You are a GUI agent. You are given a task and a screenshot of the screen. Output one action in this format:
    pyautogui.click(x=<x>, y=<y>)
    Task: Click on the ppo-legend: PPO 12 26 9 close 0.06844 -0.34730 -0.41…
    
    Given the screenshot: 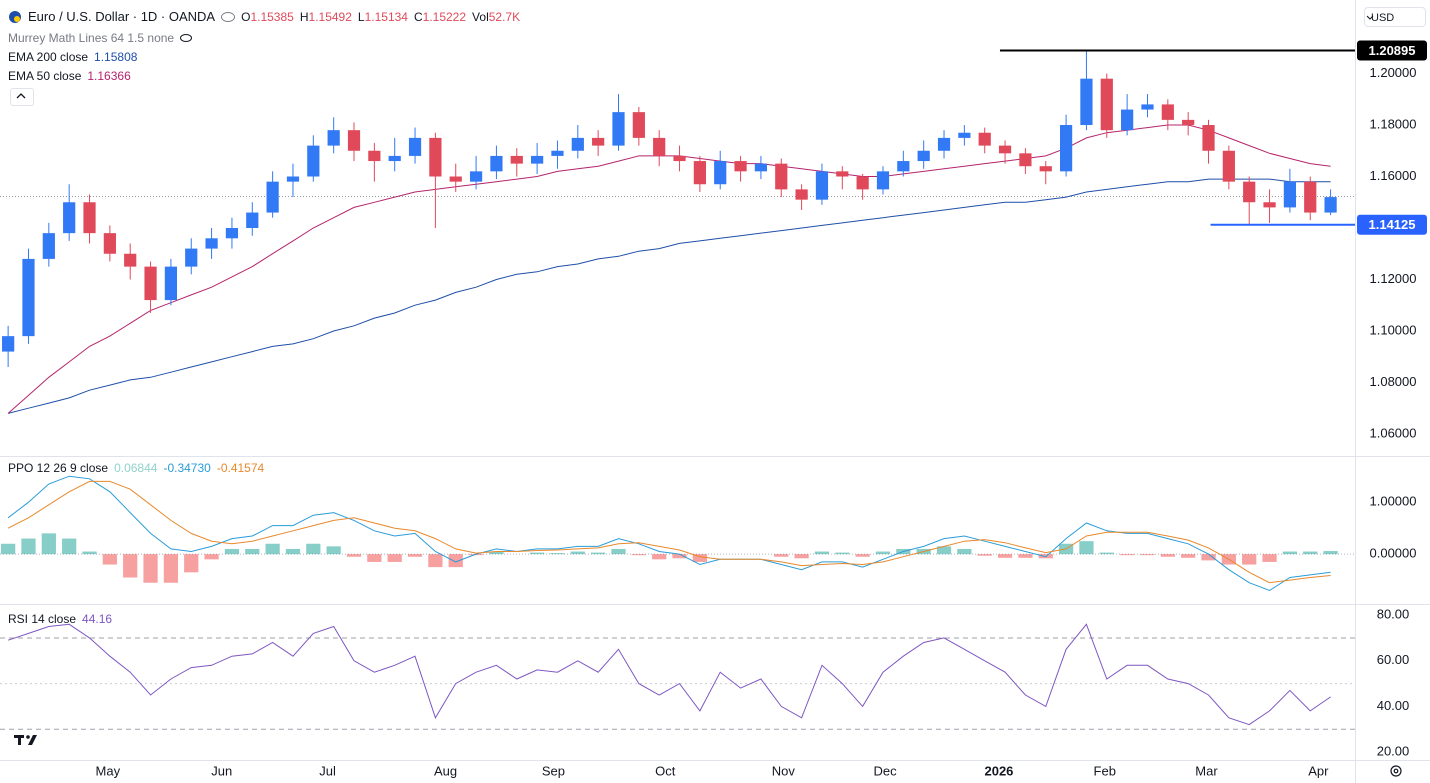 What is the action you would take?
    pyautogui.click(x=136, y=468)
    